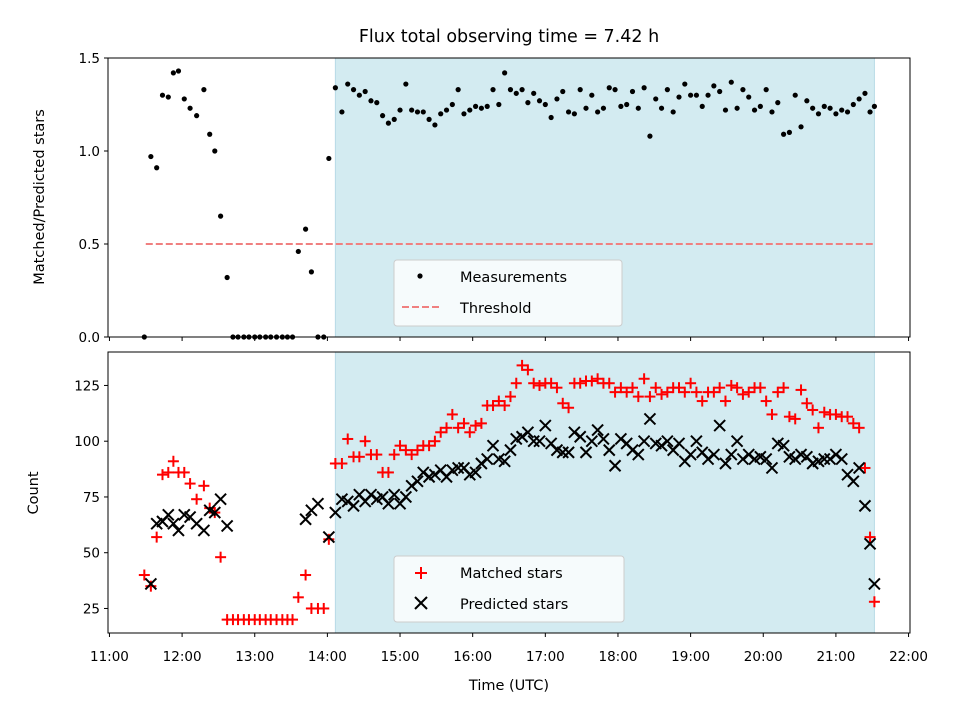 Image resolution: width=960 pixels, height=720 pixels. What do you see at coordinates (509, 339) in the screenshot?
I see `ratio-x-ticks` at bounding box center [509, 339].